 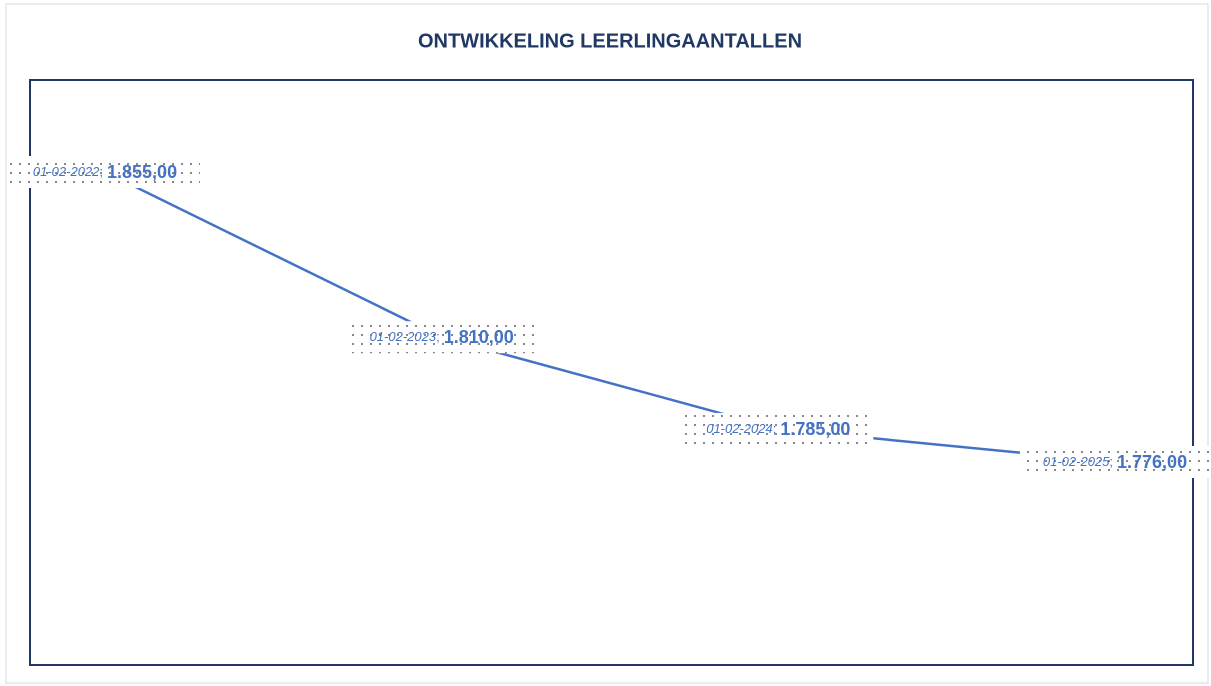 I want to click on data-label: 01-02-2024; 1.785,00, so click(x=778, y=429).